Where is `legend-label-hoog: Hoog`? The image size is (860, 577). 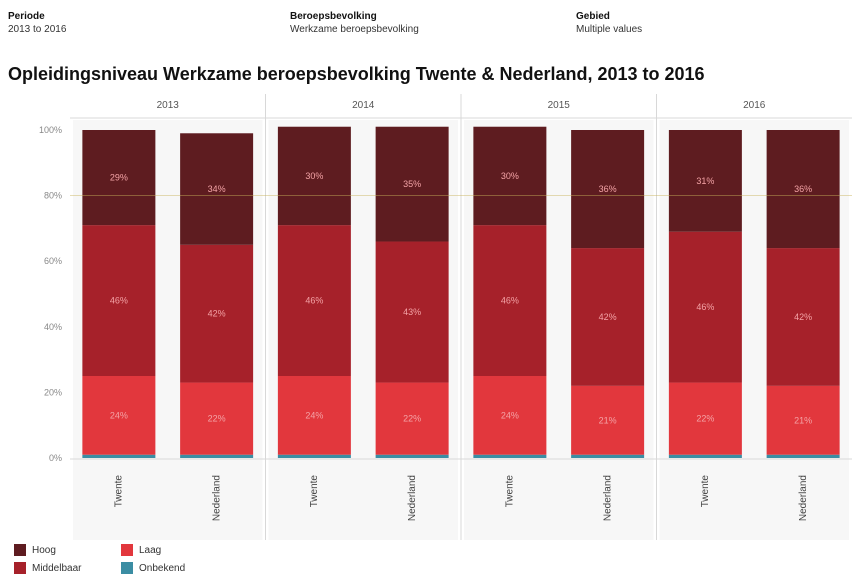
legend-label-hoog: Hoog is located at coordinates (44, 550).